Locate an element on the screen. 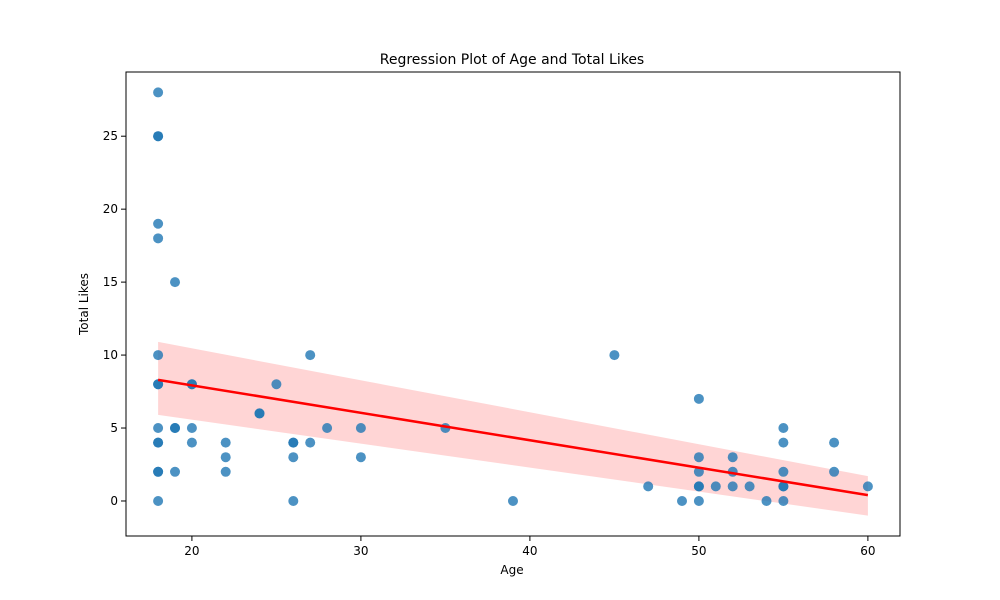  x-tick-label: 50 is located at coordinates (698, 551).